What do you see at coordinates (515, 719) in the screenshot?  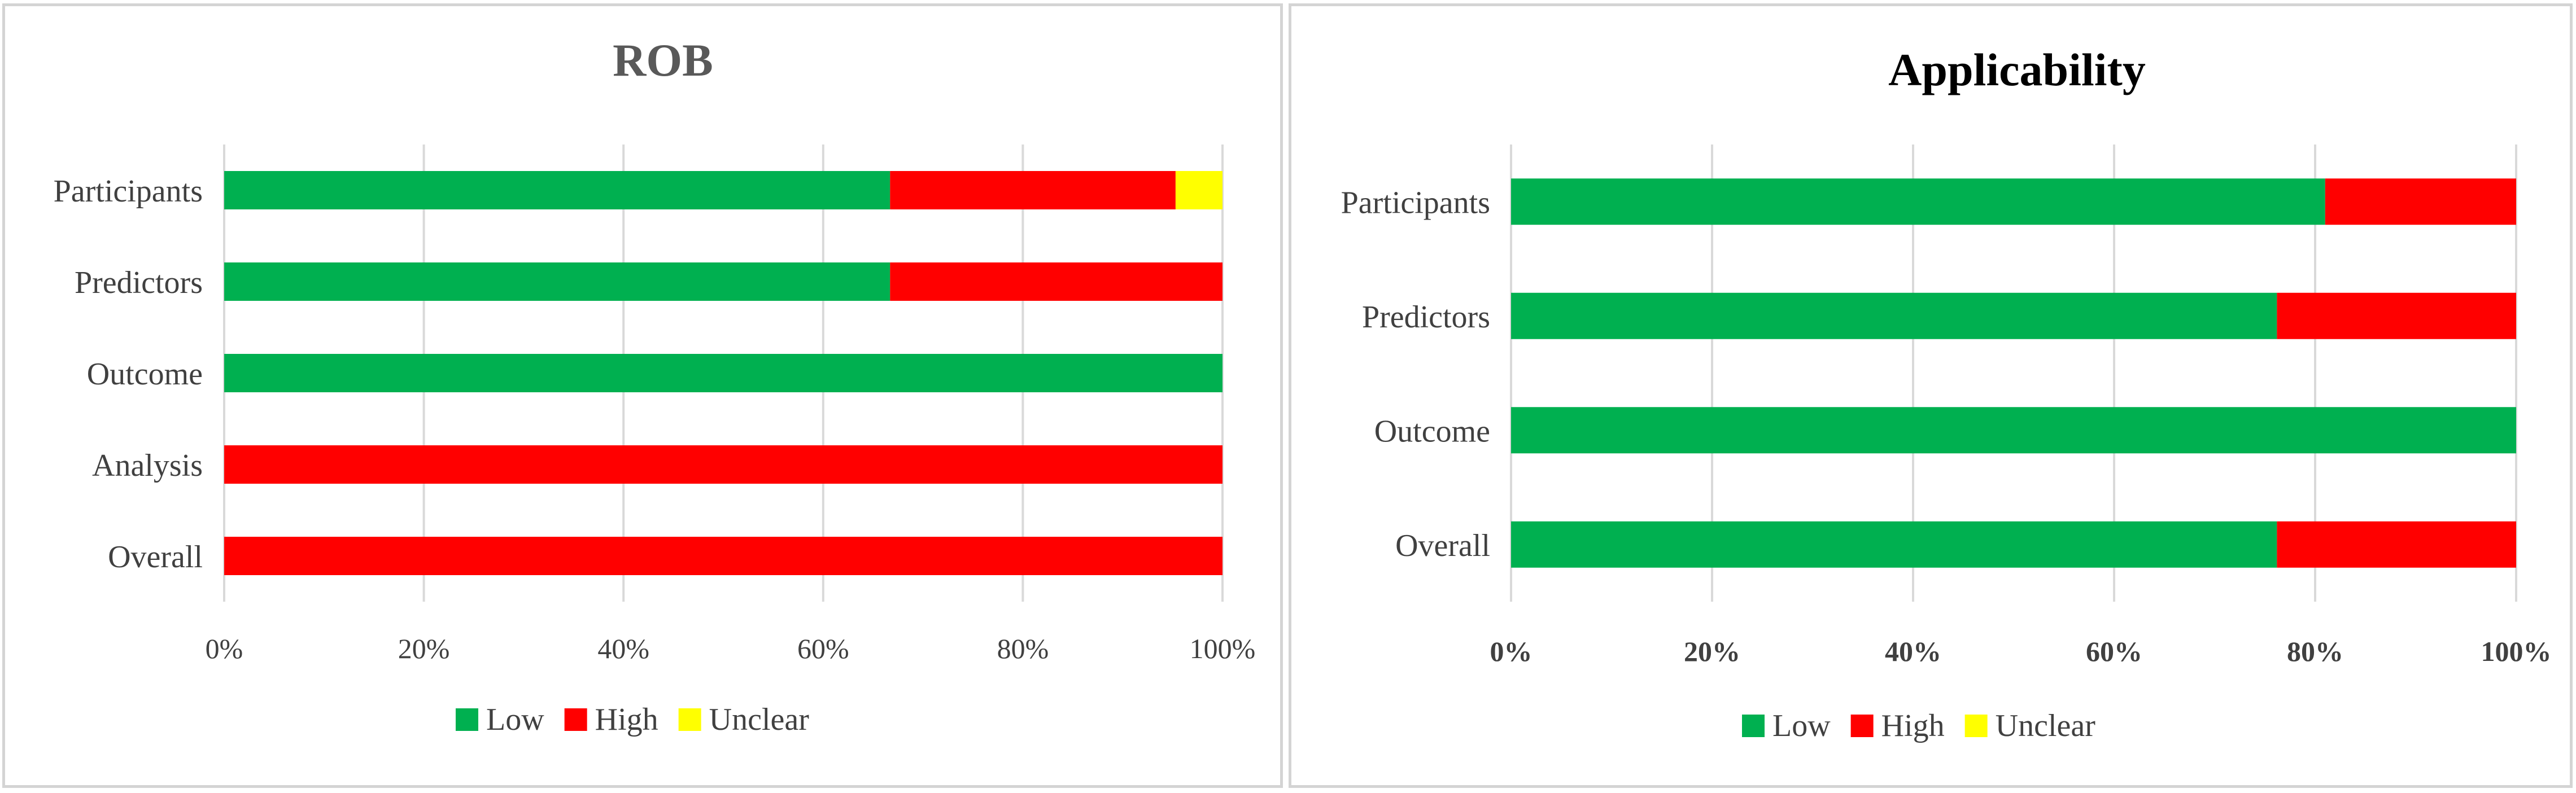 I see `rob-legend-label-low: Low` at bounding box center [515, 719].